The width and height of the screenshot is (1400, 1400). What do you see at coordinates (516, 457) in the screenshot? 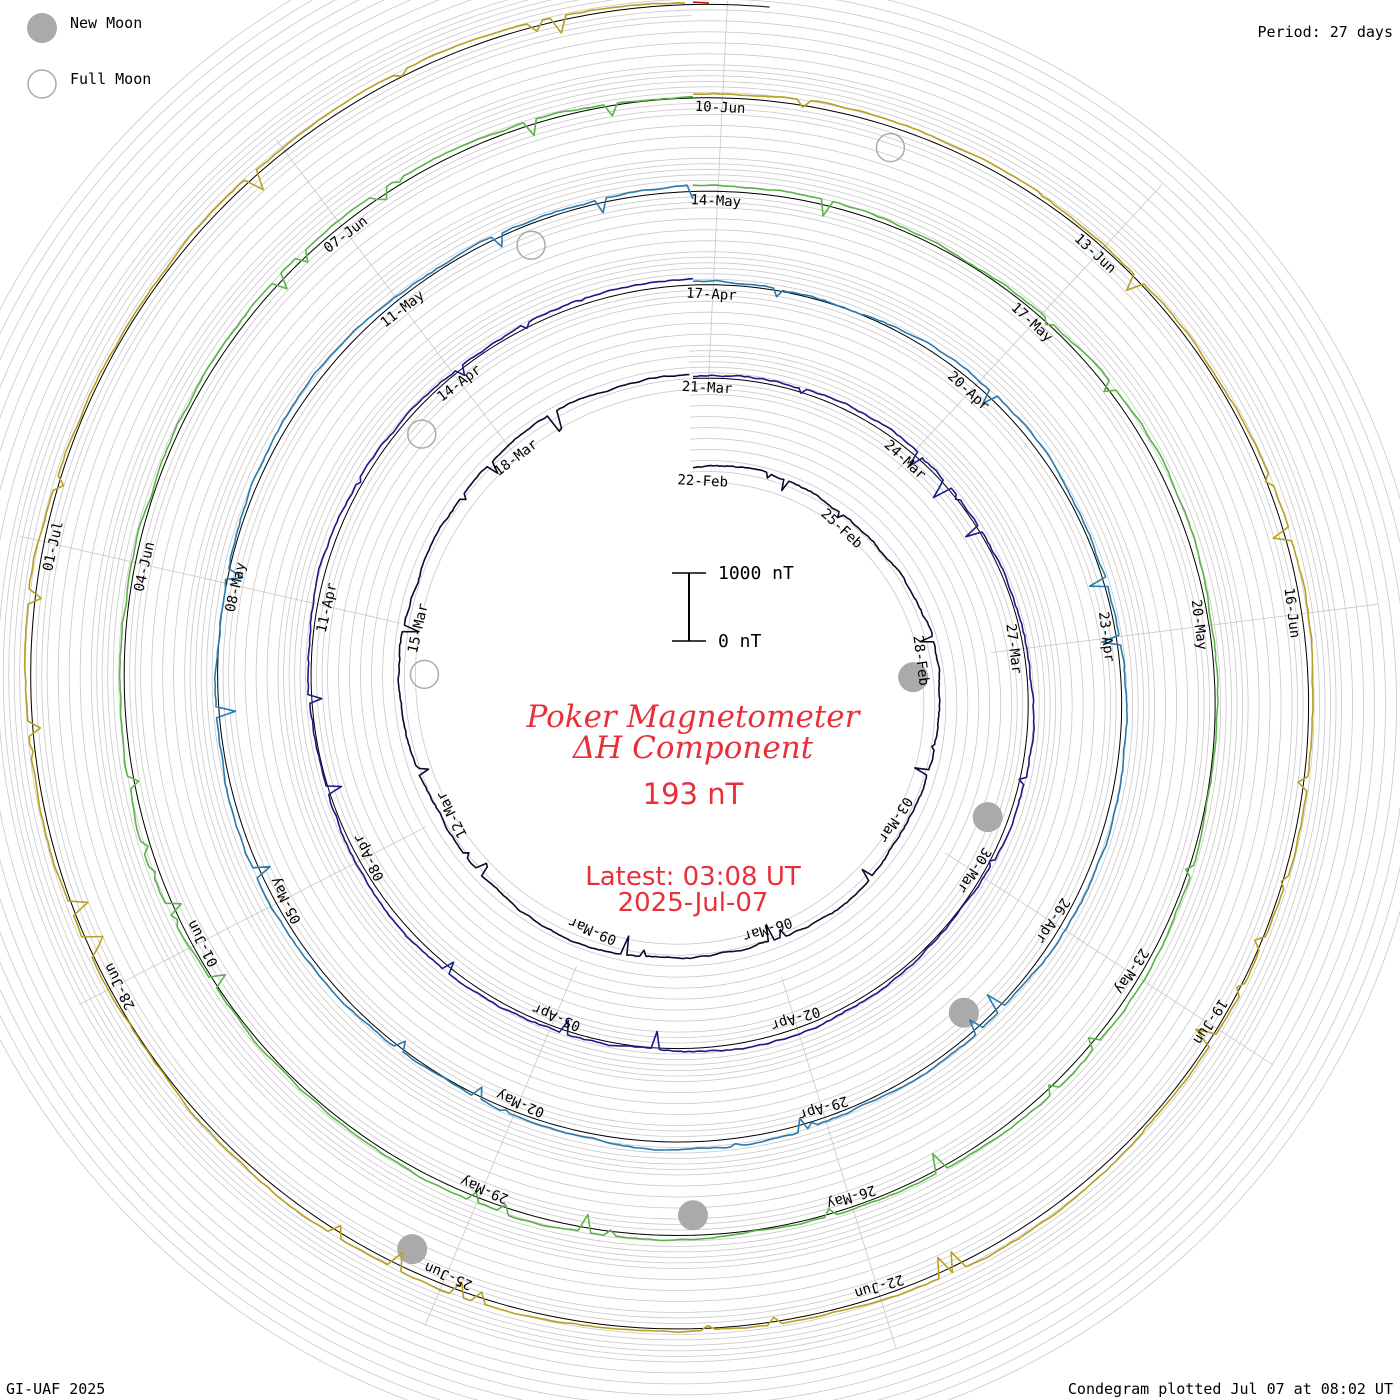
I see `date-label: 18-Mar` at bounding box center [516, 457].